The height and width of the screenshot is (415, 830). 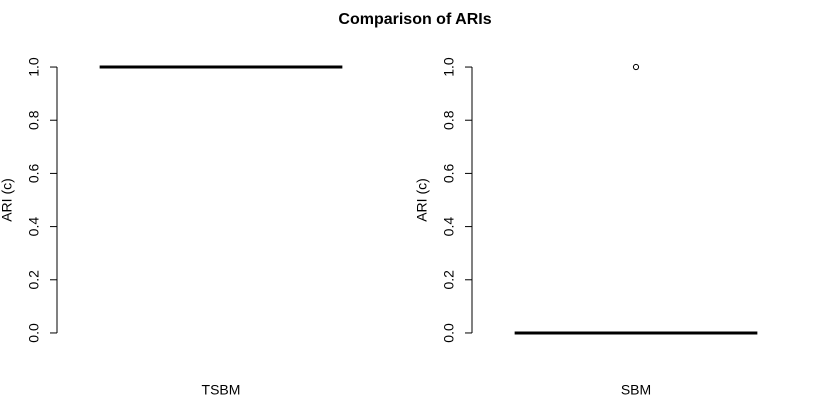 I want to click on x-tick-label: TSBM, so click(x=221, y=390).